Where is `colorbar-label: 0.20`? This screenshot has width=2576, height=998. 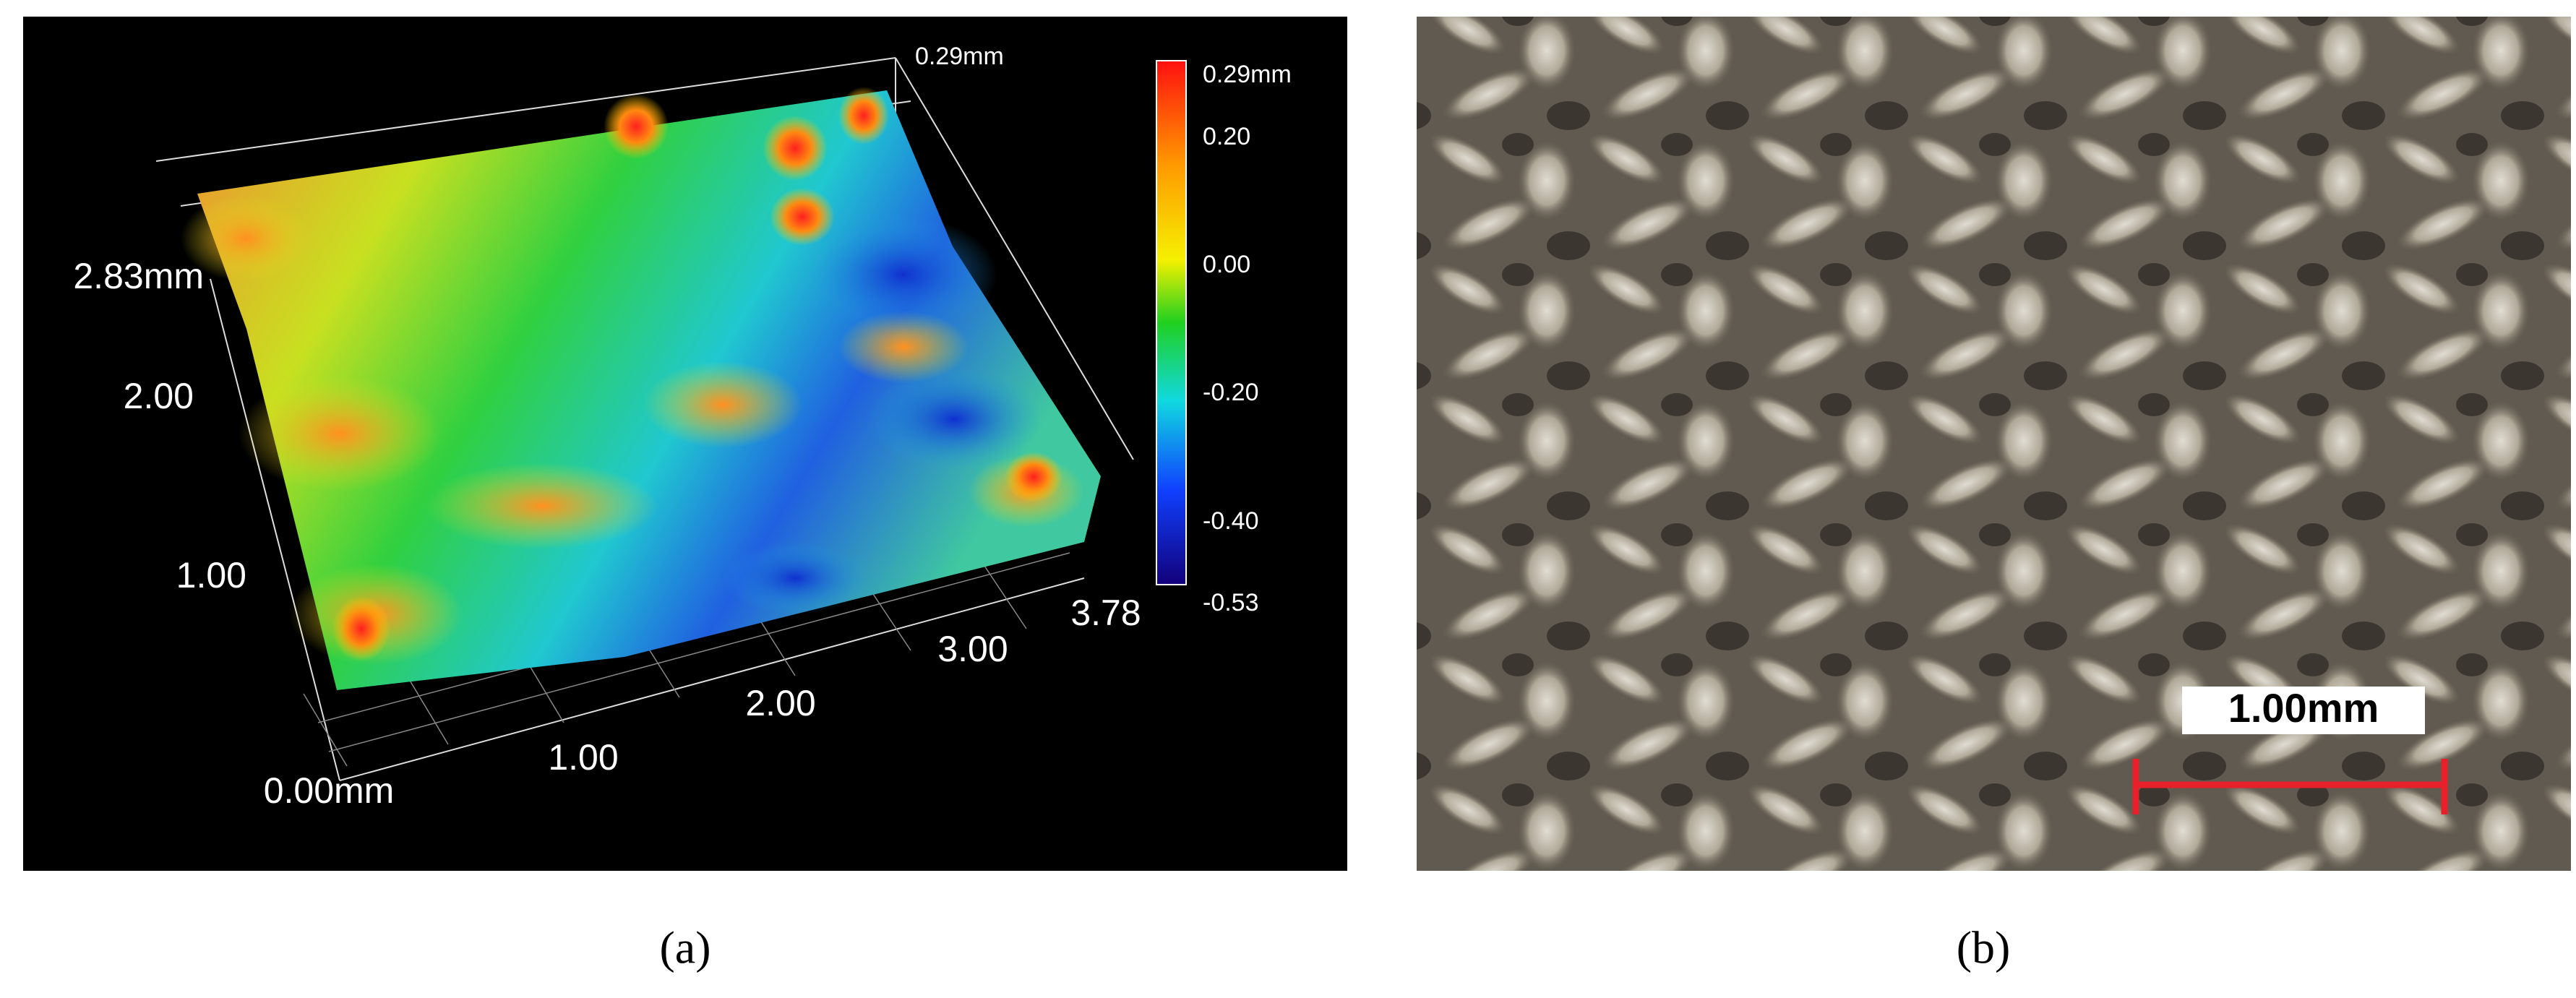
colorbar-label: 0.20 is located at coordinates (1227, 136).